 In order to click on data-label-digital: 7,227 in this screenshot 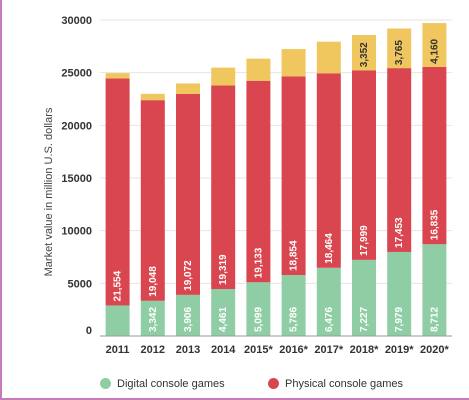, I will do `click(364, 319)`.